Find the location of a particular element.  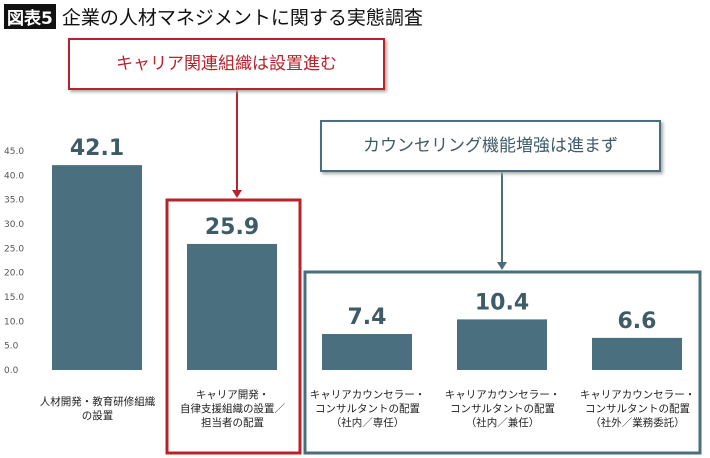

title-text: 企業の人材マネジメントに関する実態調査 is located at coordinates (242, 18).